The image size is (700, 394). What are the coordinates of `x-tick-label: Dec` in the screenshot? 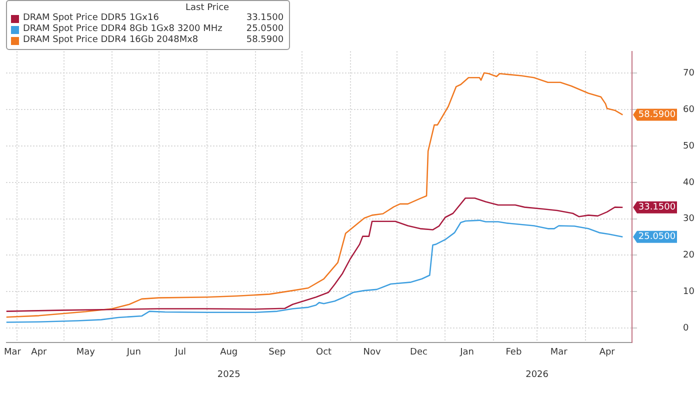 It's located at (419, 352).